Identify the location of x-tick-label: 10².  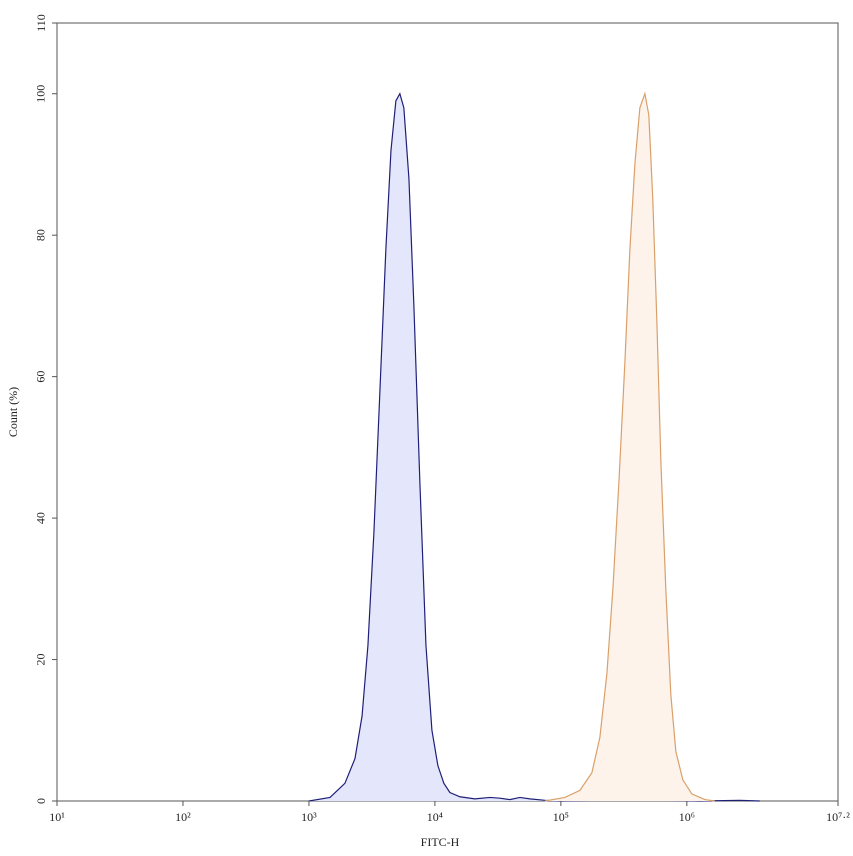
(183, 817).